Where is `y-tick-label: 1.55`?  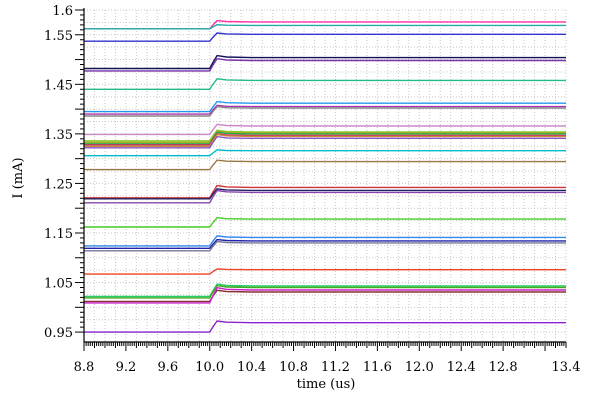 y-tick-label: 1.55 is located at coordinates (58, 36).